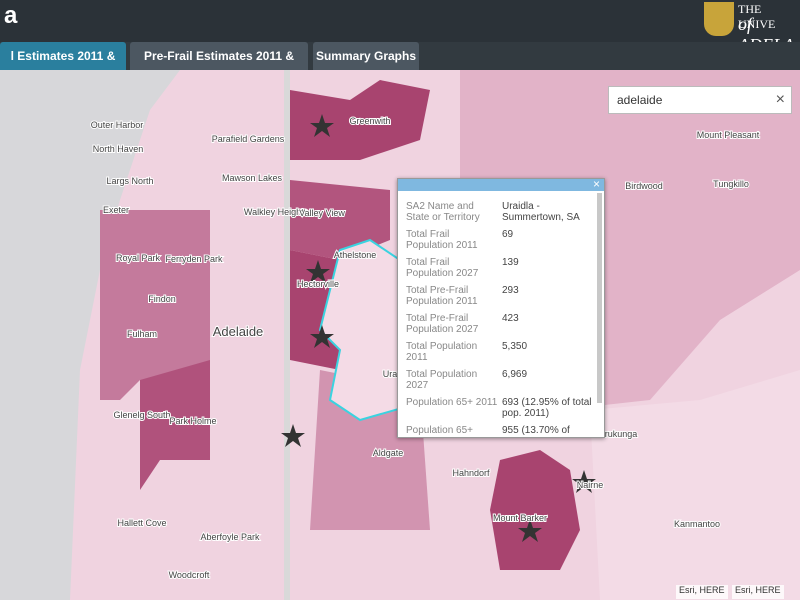 This screenshot has height=600, width=800. What do you see at coordinates (728, 135) in the screenshot?
I see `map-label: Mount Pleasant` at bounding box center [728, 135].